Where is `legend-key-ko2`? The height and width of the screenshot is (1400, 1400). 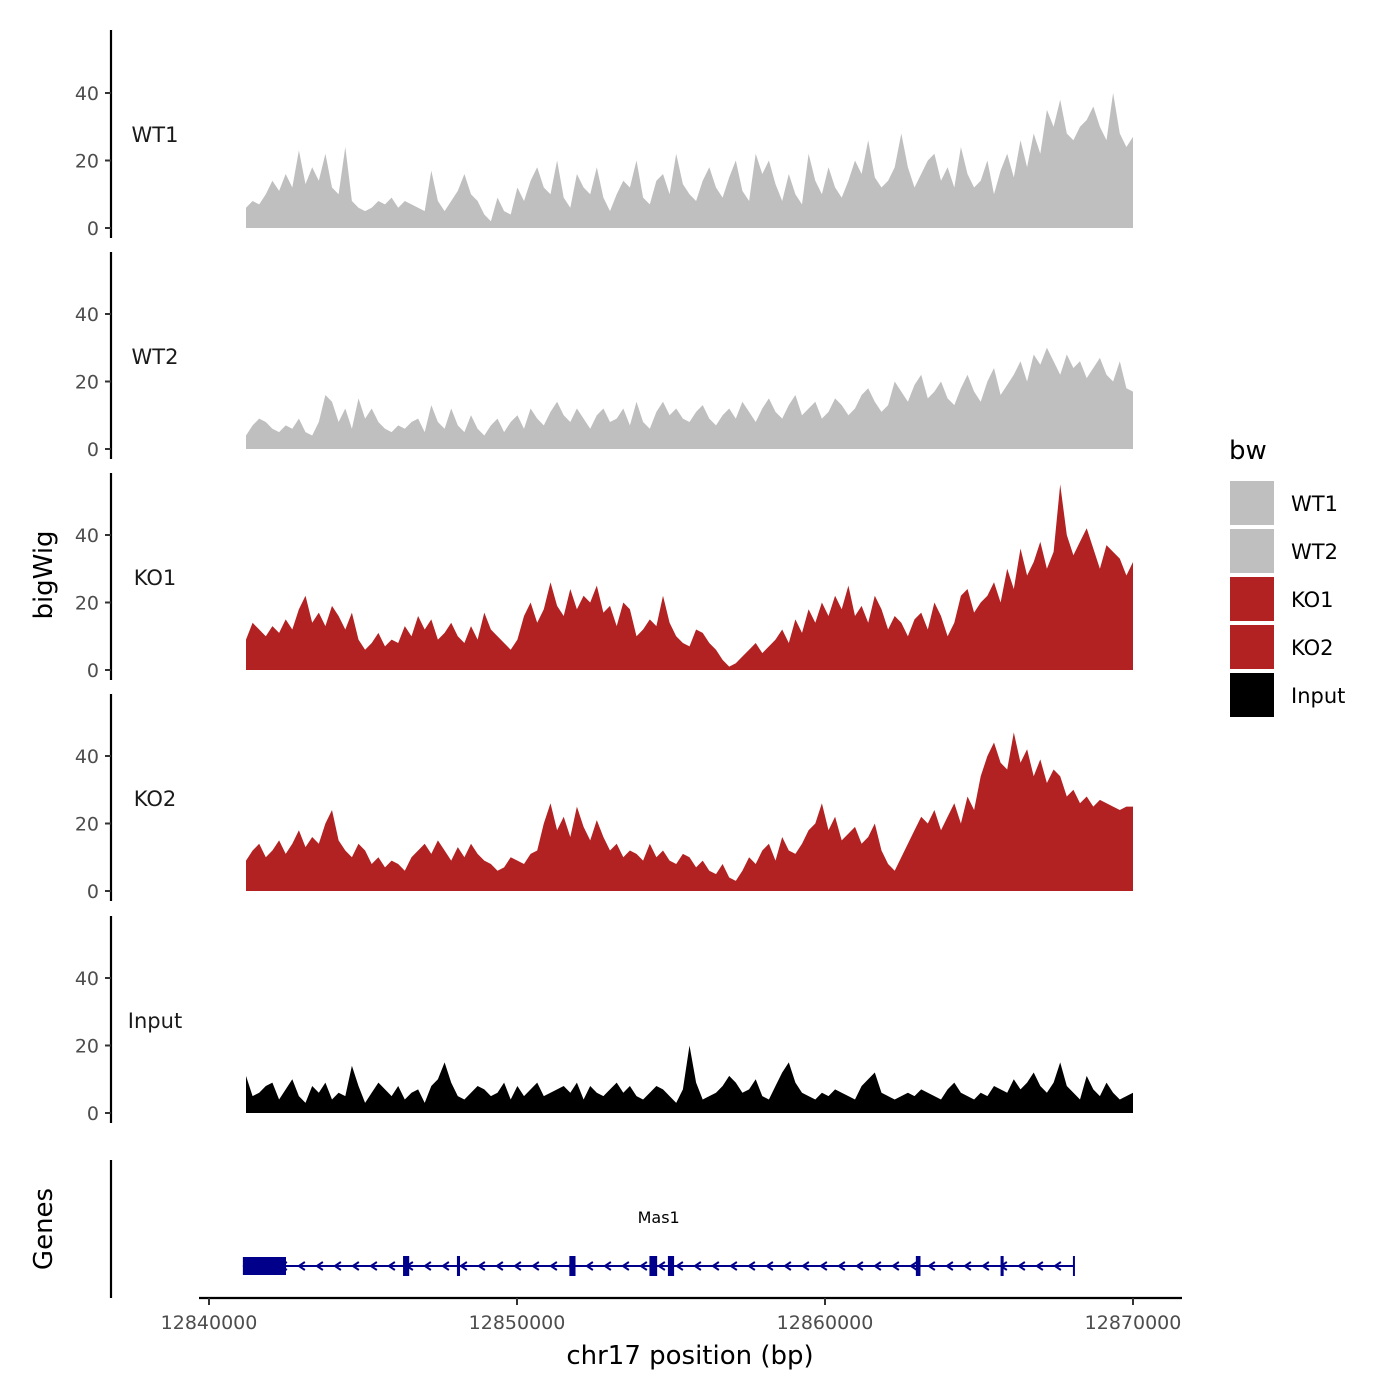
legend-key-ko2 is located at coordinates (1252, 647).